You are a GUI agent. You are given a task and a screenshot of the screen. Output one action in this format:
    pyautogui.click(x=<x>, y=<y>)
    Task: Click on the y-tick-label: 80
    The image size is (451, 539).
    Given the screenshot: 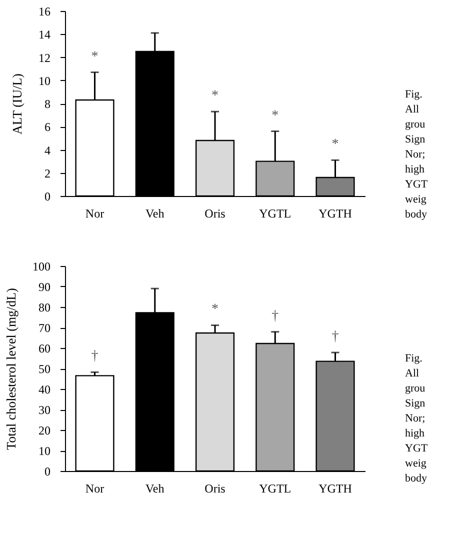 What is the action you would take?
    pyautogui.click(x=44, y=307)
    